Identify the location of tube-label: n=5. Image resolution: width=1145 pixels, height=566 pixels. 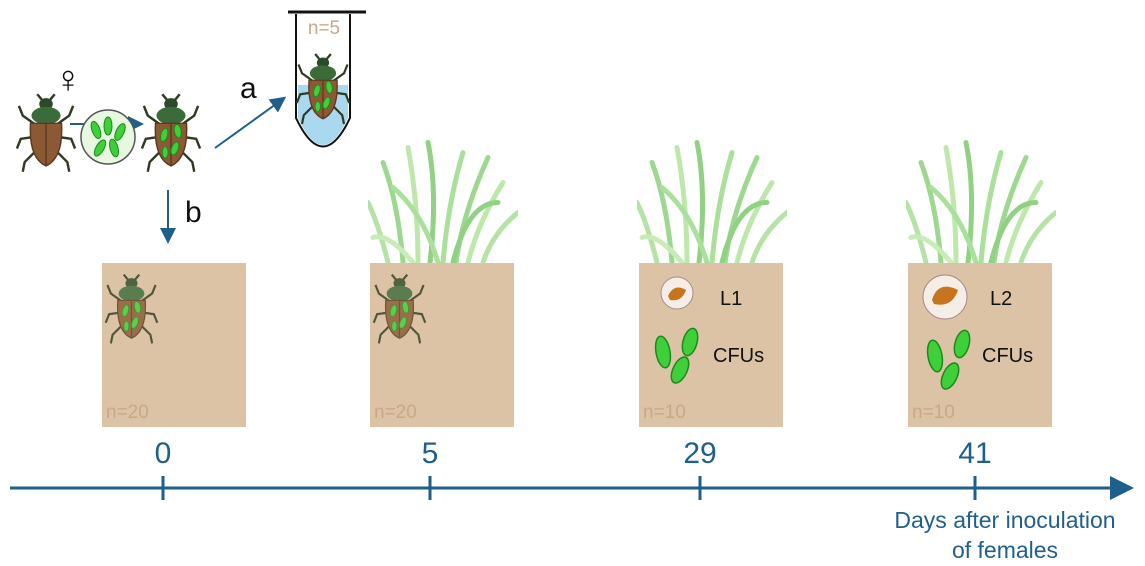
(324, 28).